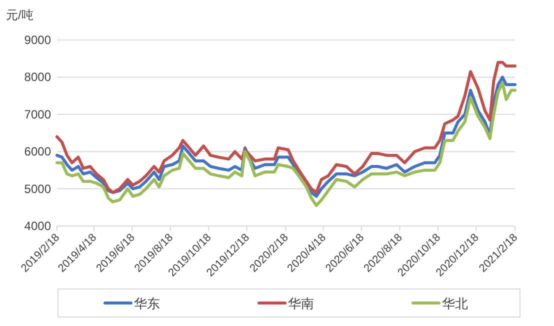 This screenshot has height=326, width=554. I want to click on y-tick-label: 6000, so click(38, 151).